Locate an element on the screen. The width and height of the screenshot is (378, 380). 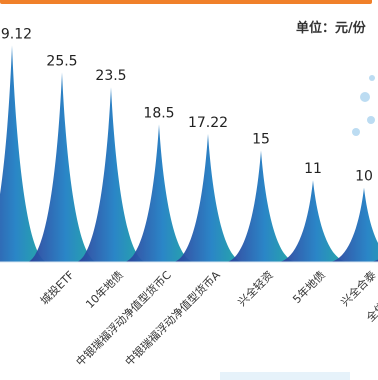
category-label: 兴全合泰 is located at coordinates (358, 288).